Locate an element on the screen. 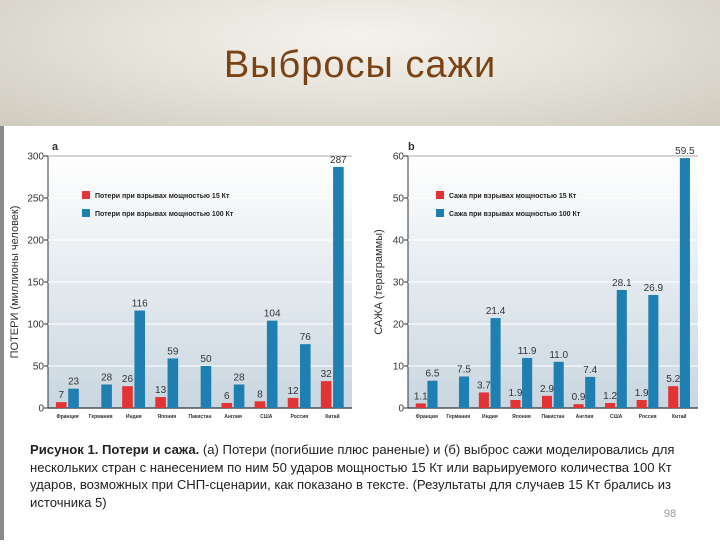 This screenshot has width=720, height=545. chart-b-data-label: 7.5 is located at coordinates (464, 370).